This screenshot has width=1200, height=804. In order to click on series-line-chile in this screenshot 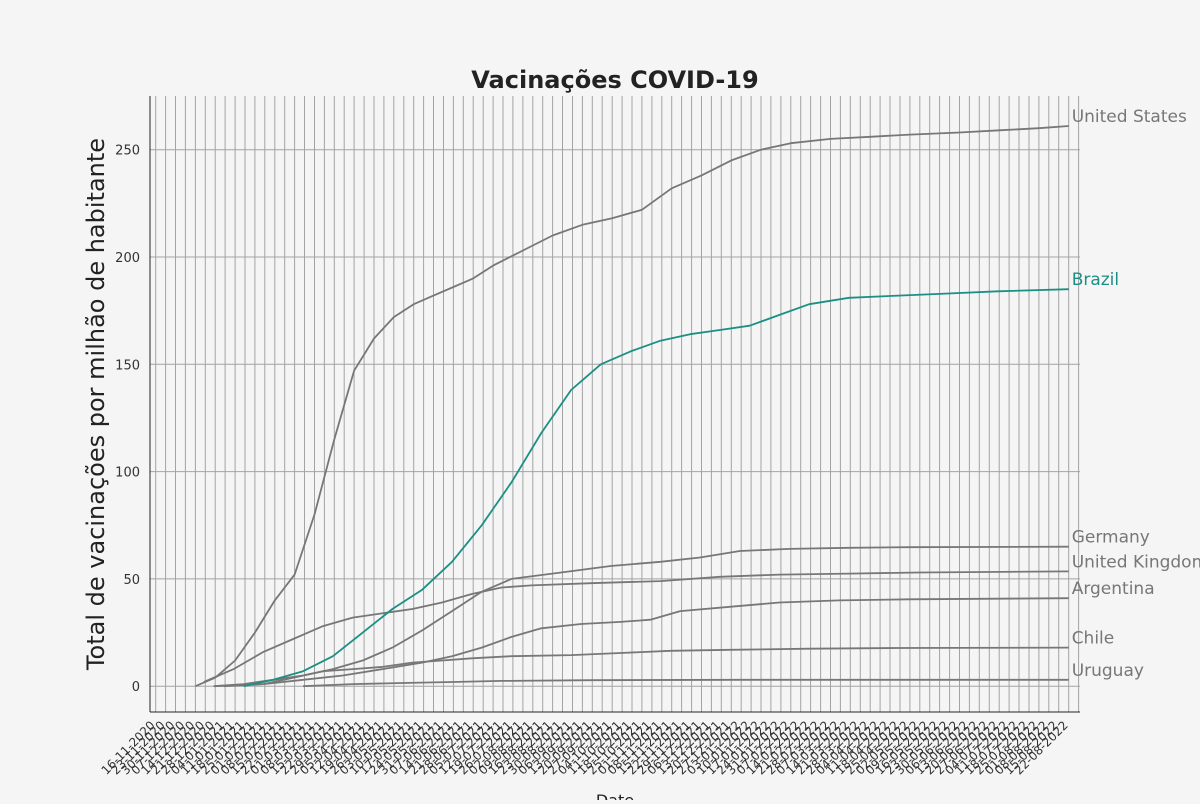, I will do `click(641, 667)`.